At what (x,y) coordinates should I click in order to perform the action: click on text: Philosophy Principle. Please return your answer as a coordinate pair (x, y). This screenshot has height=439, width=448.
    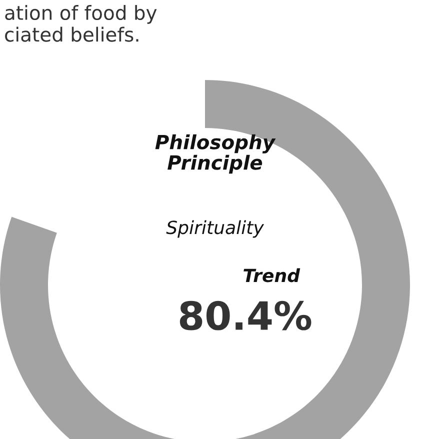
    Looking at the image, I should click on (215, 154).